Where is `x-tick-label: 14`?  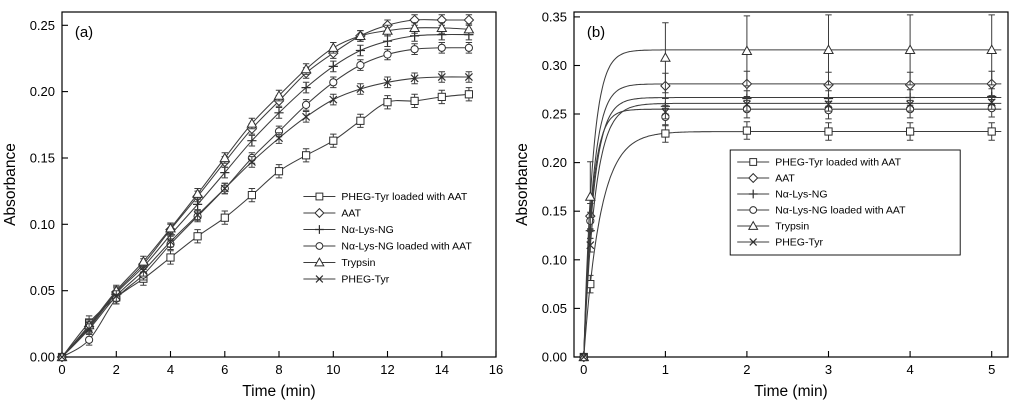 x-tick-label: 14 is located at coordinates (442, 369).